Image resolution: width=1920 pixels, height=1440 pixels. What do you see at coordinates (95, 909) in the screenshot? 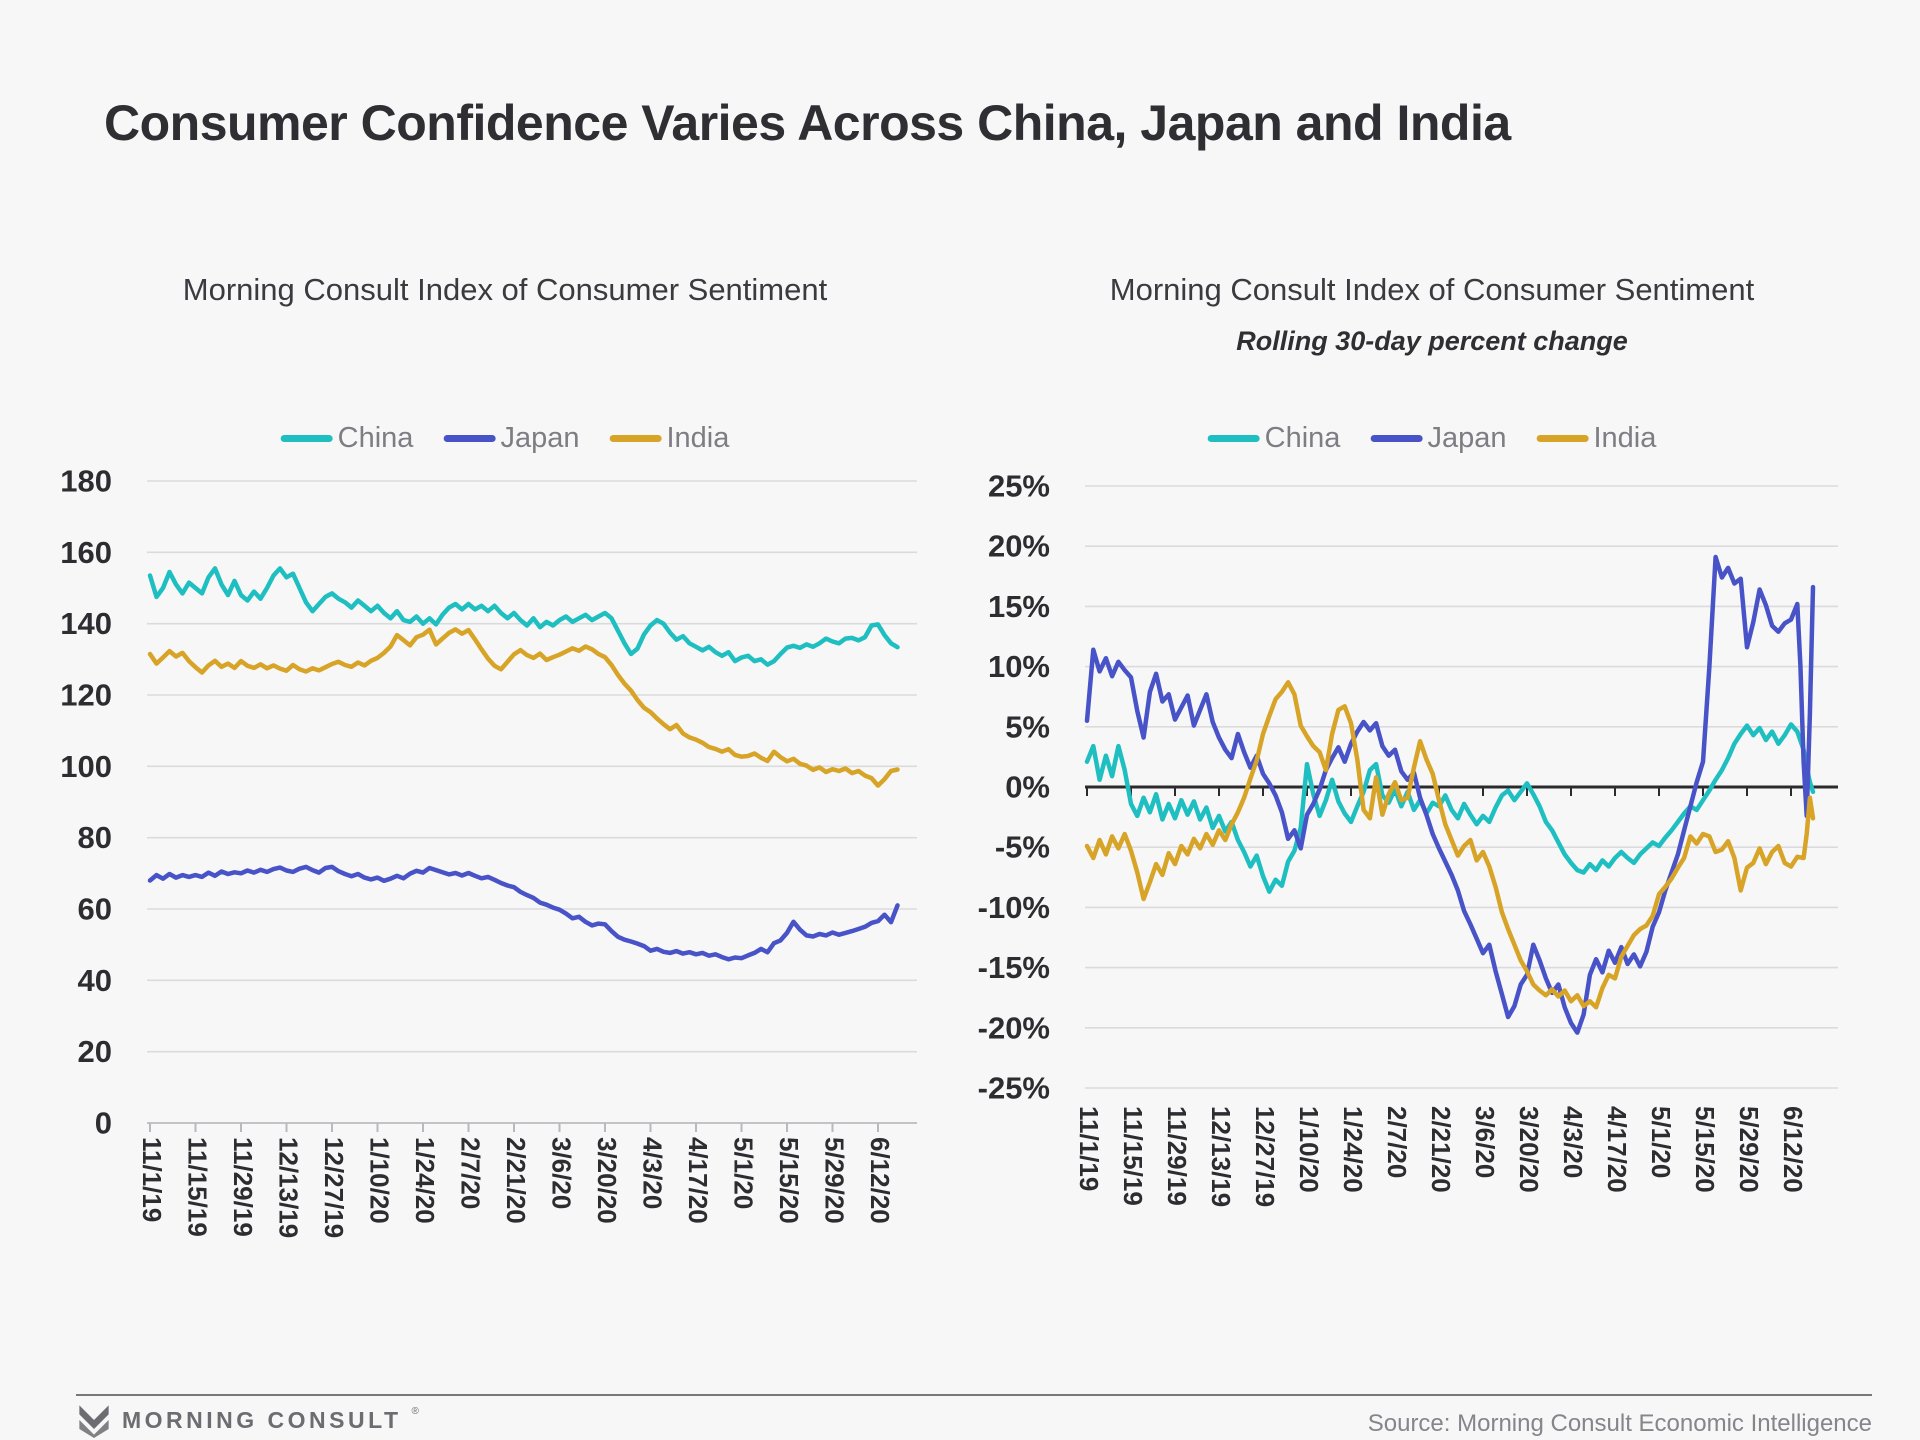
I see `y-axis-label: 60` at bounding box center [95, 909].